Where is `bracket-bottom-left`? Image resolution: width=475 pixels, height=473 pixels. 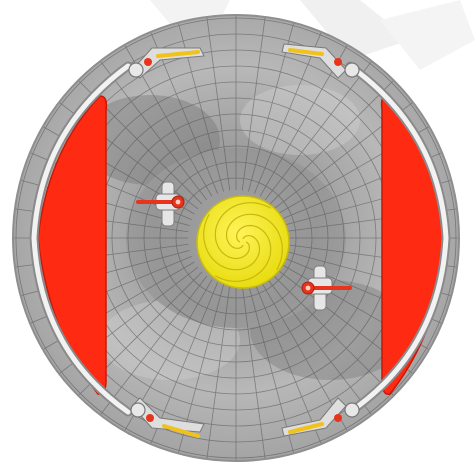 bracket-bottom-left is located at coordinates (167, 417).